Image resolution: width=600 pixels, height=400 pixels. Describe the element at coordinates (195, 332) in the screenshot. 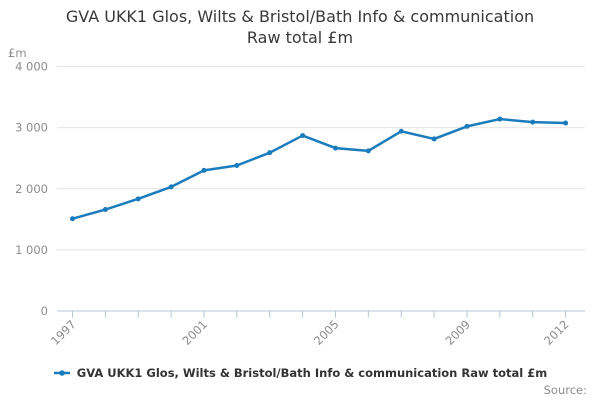

I see `x-tick-label: 2001` at that location.